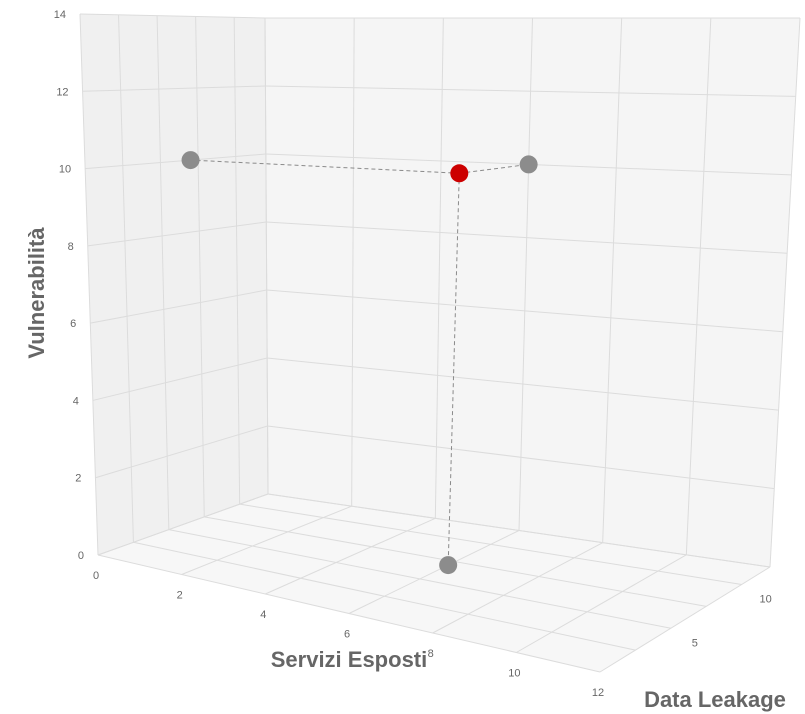 The height and width of the screenshot is (714, 805). What do you see at coordinates (60, 15) in the screenshot?
I see `y-tick-label: 14` at bounding box center [60, 15].